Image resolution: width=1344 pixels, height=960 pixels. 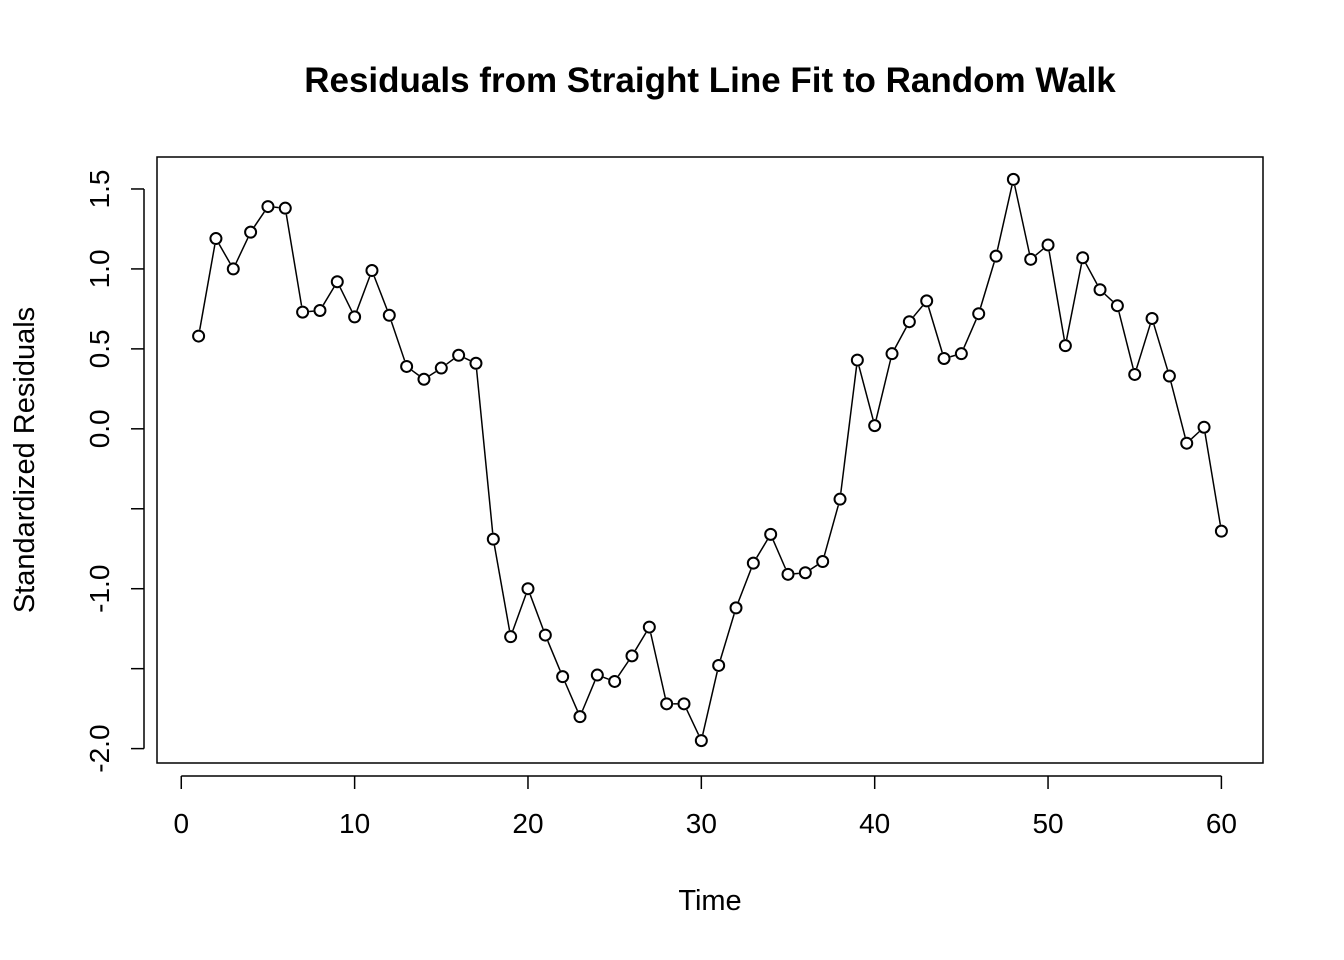 What do you see at coordinates (701, 823) in the screenshot?
I see `x-tick-label: 30` at bounding box center [701, 823].